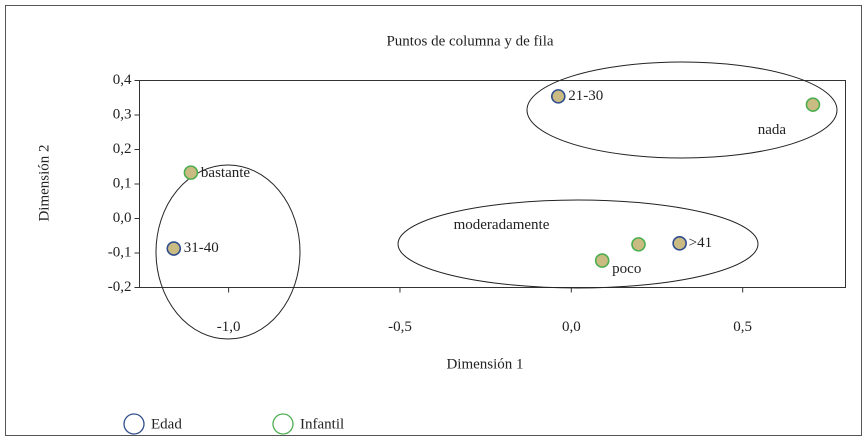  Describe the element at coordinates (585, 96) in the screenshot. I see `point-label: 21-30` at that location.